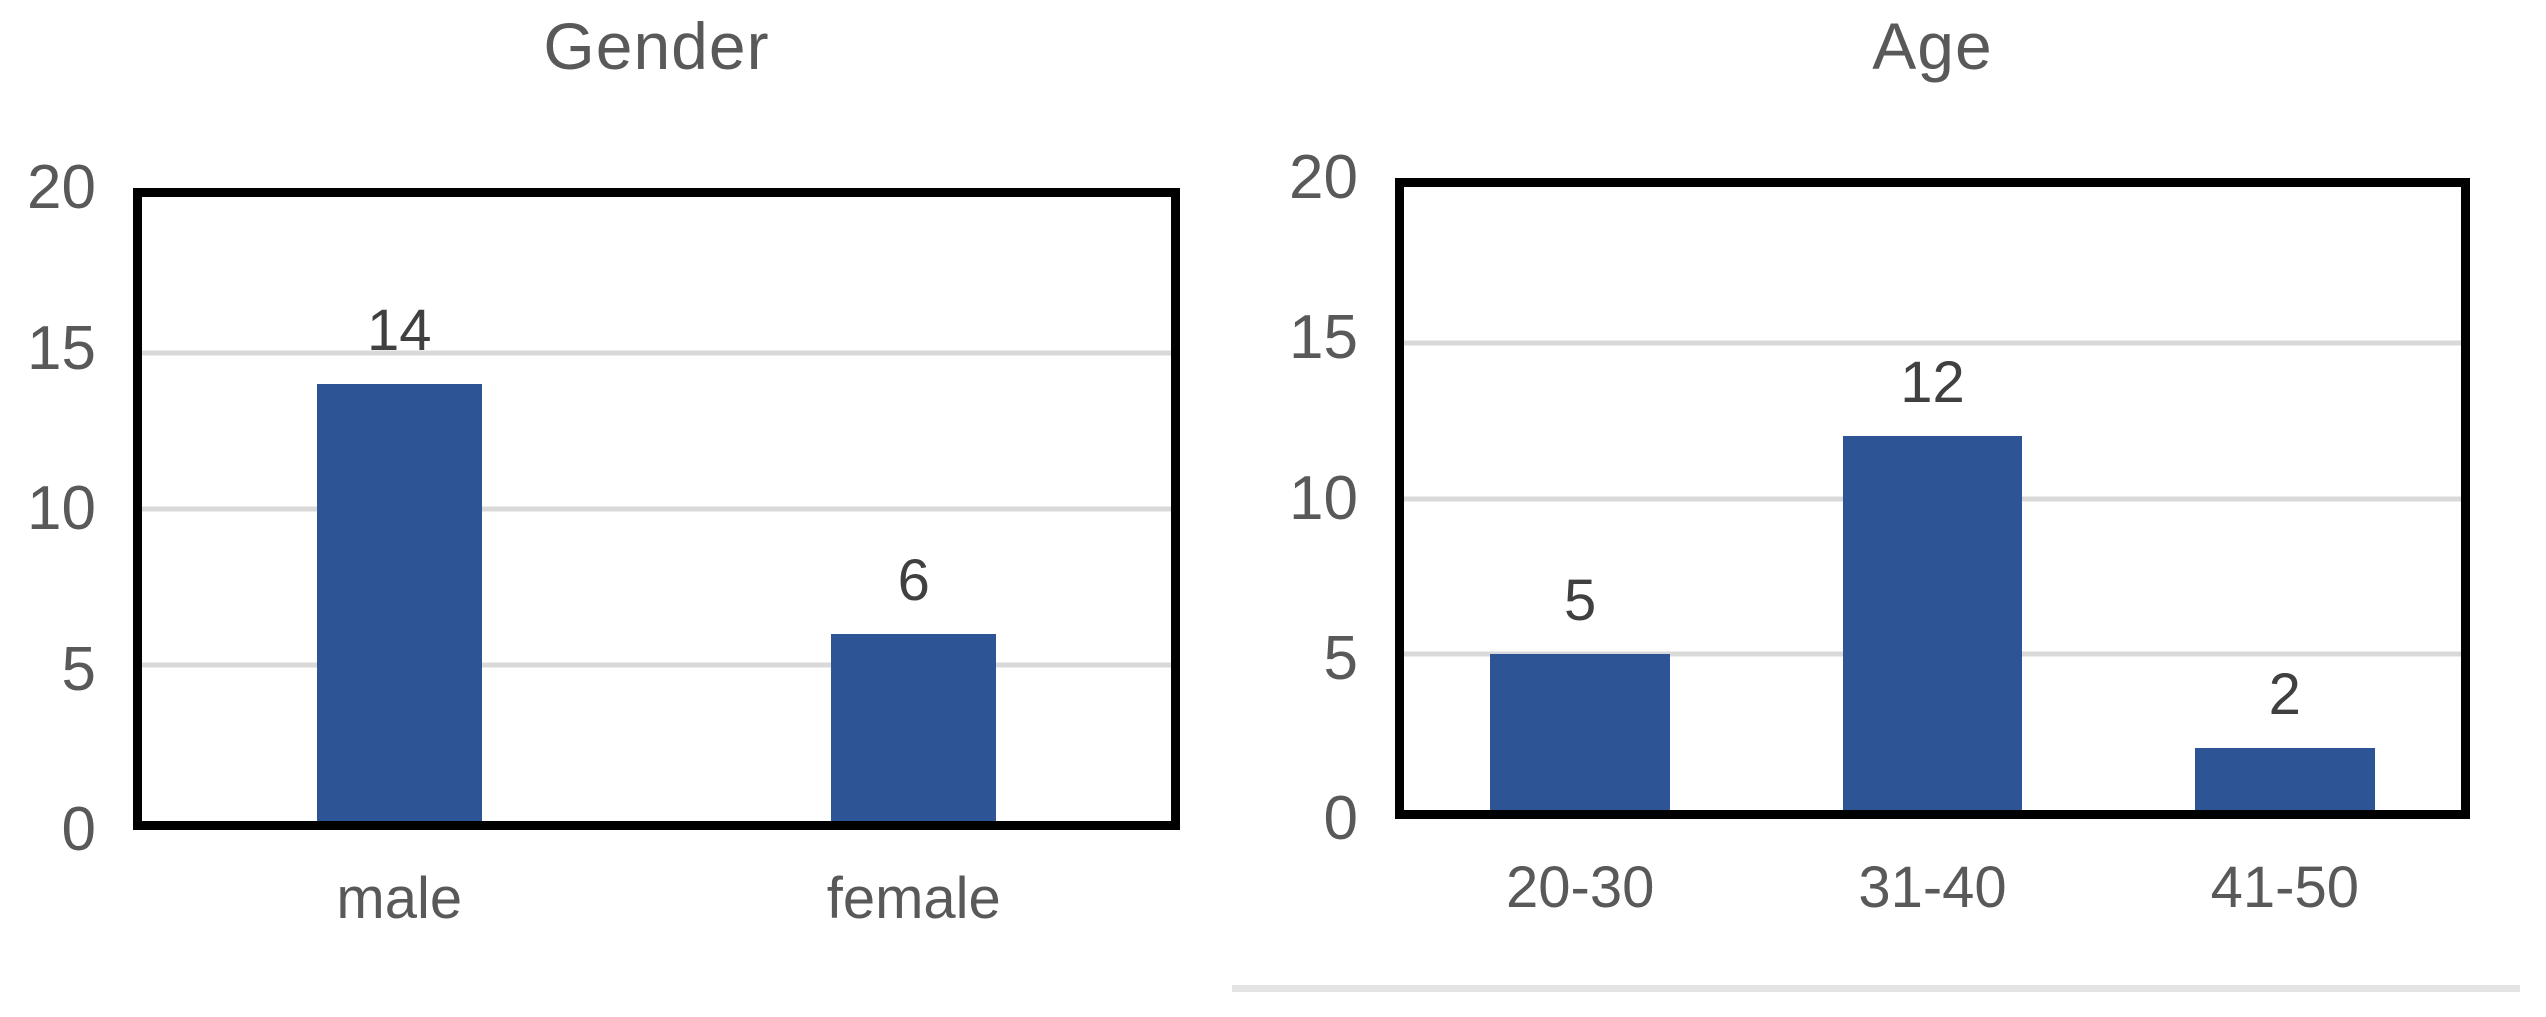 The width and height of the screenshot is (2546, 1017). Describe the element at coordinates (1932, 46) in the screenshot. I see `age-chart-title: Age` at that location.